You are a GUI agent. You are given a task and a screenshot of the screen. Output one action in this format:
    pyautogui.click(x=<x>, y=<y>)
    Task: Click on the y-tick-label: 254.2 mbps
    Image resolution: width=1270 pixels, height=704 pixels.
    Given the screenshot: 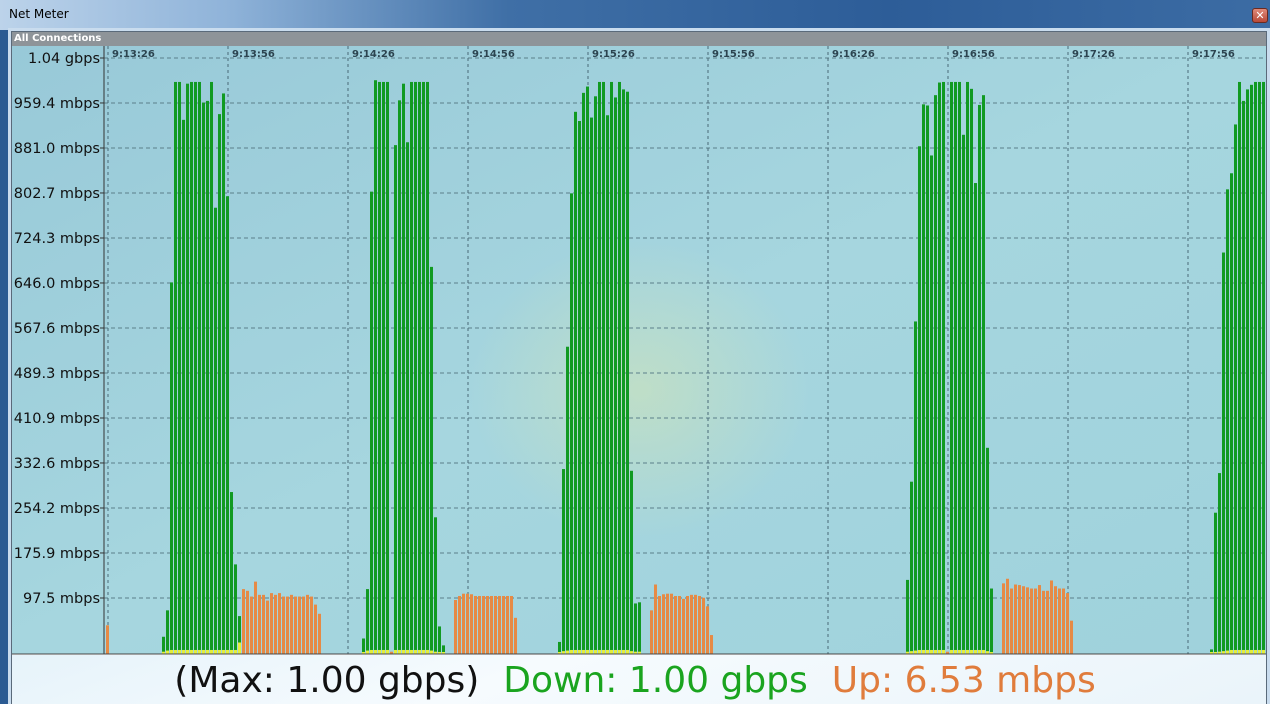 What is the action you would take?
    pyautogui.click(x=57, y=509)
    